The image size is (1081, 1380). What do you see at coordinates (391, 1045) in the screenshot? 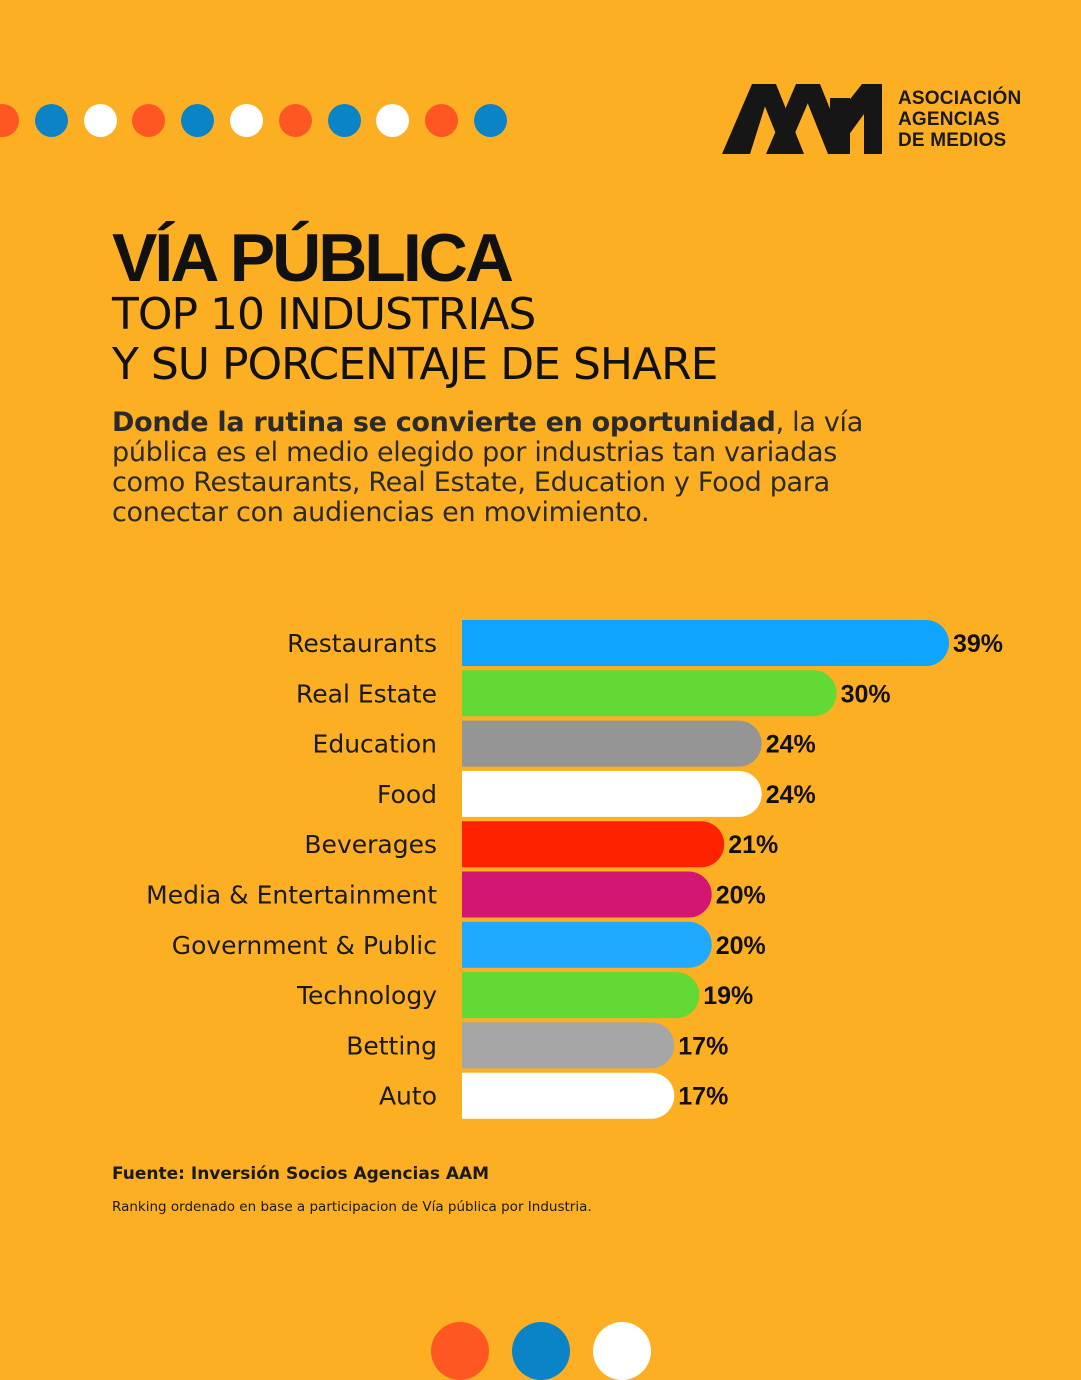
I see `category-label: Betting` at bounding box center [391, 1045].